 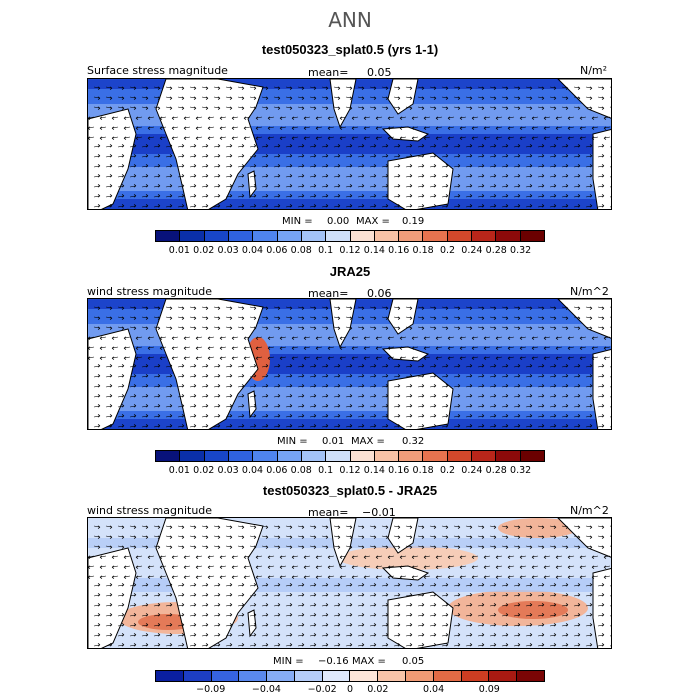 I want to click on panel-1-mean-label: mean=, so click(x=328, y=72).